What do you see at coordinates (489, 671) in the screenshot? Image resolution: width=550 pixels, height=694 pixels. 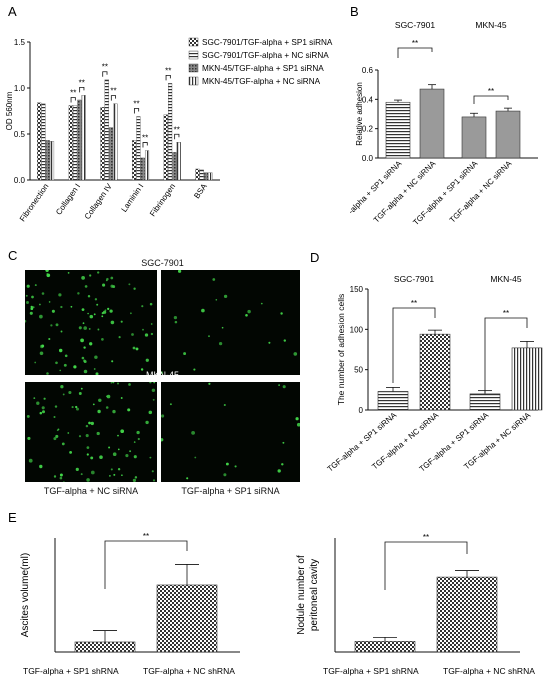 I see `x-tick-label: TGF-alpha + NC shRNA` at bounding box center [489, 671].